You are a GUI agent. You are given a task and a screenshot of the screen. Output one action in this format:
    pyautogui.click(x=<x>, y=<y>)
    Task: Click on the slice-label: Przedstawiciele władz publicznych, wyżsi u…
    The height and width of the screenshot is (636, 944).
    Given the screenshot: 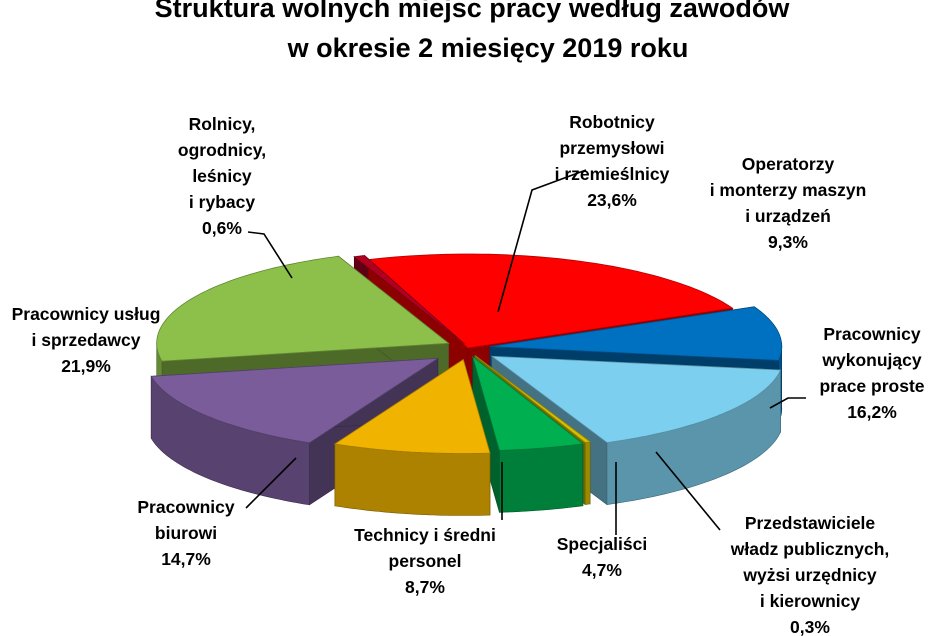 What is the action you would take?
    pyautogui.click(x=810, y=574)
    